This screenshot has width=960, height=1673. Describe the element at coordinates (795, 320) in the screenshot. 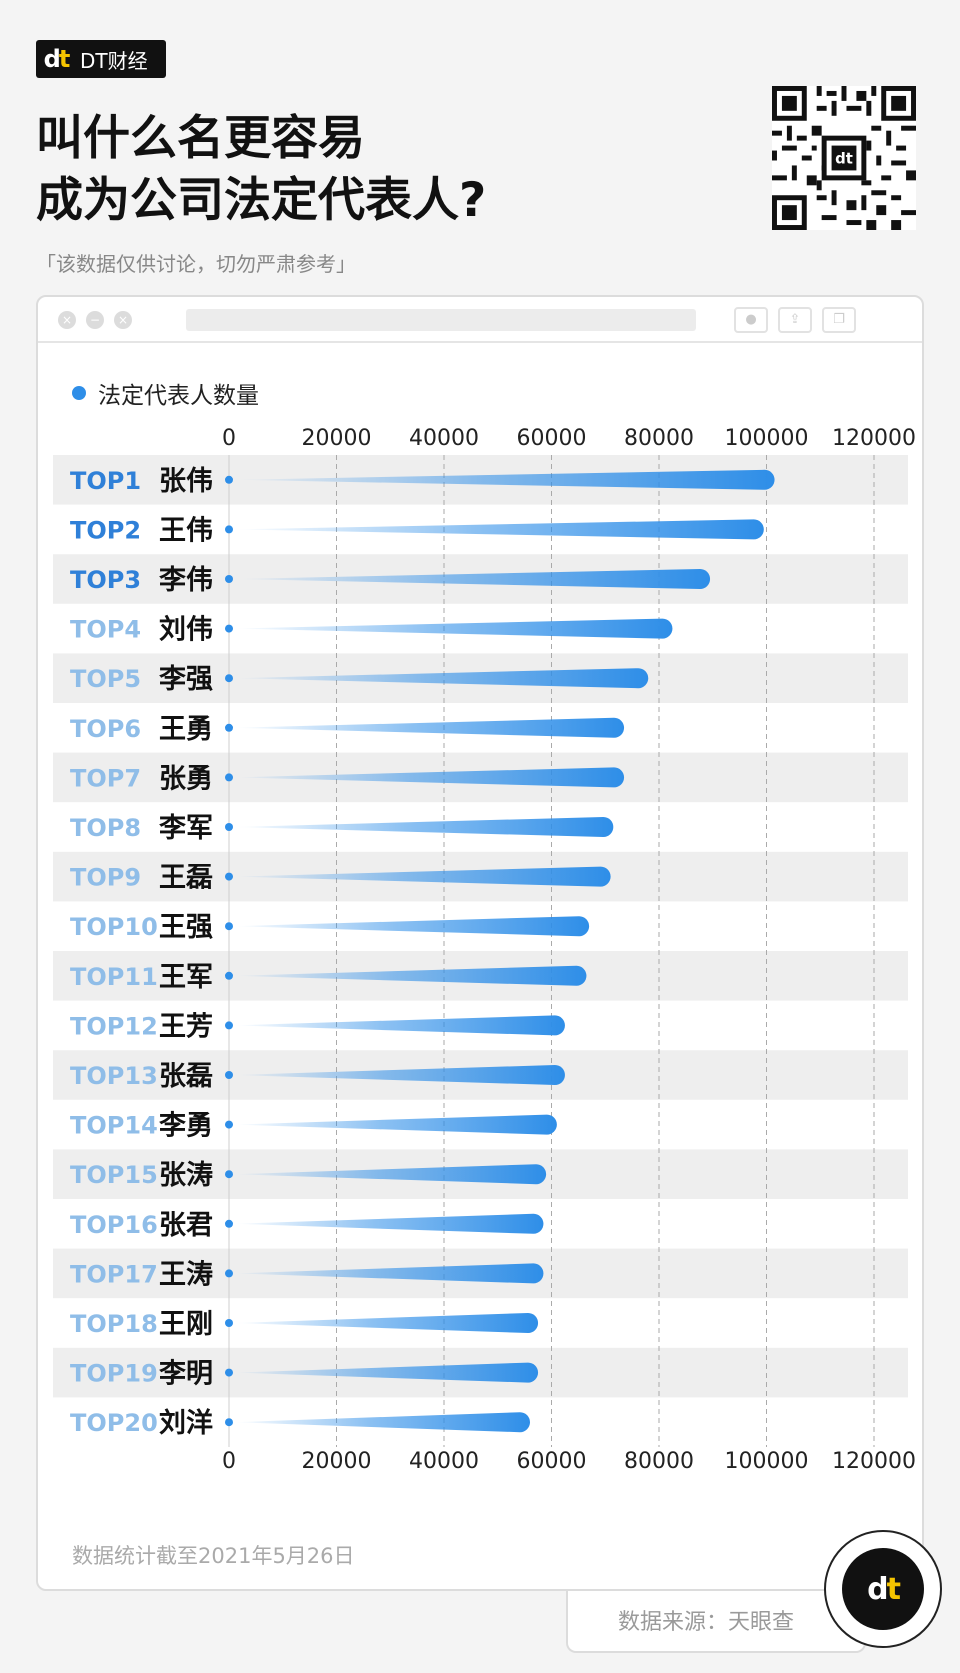

I see `share-icon: ⇪` at that location.